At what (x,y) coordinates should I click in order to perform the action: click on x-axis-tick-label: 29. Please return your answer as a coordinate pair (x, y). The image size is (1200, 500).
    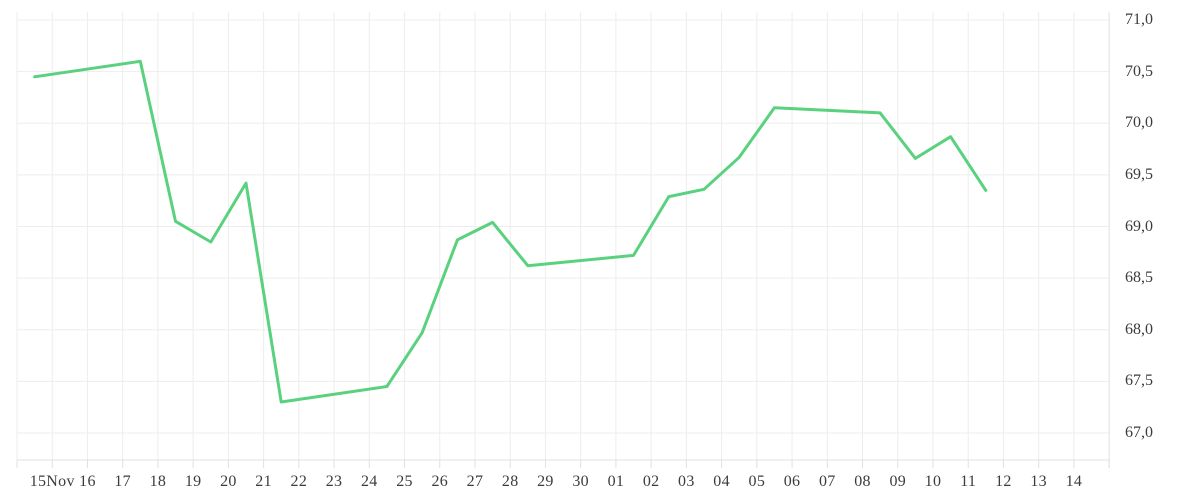
    Looking at the image, I should click on (545, 481).